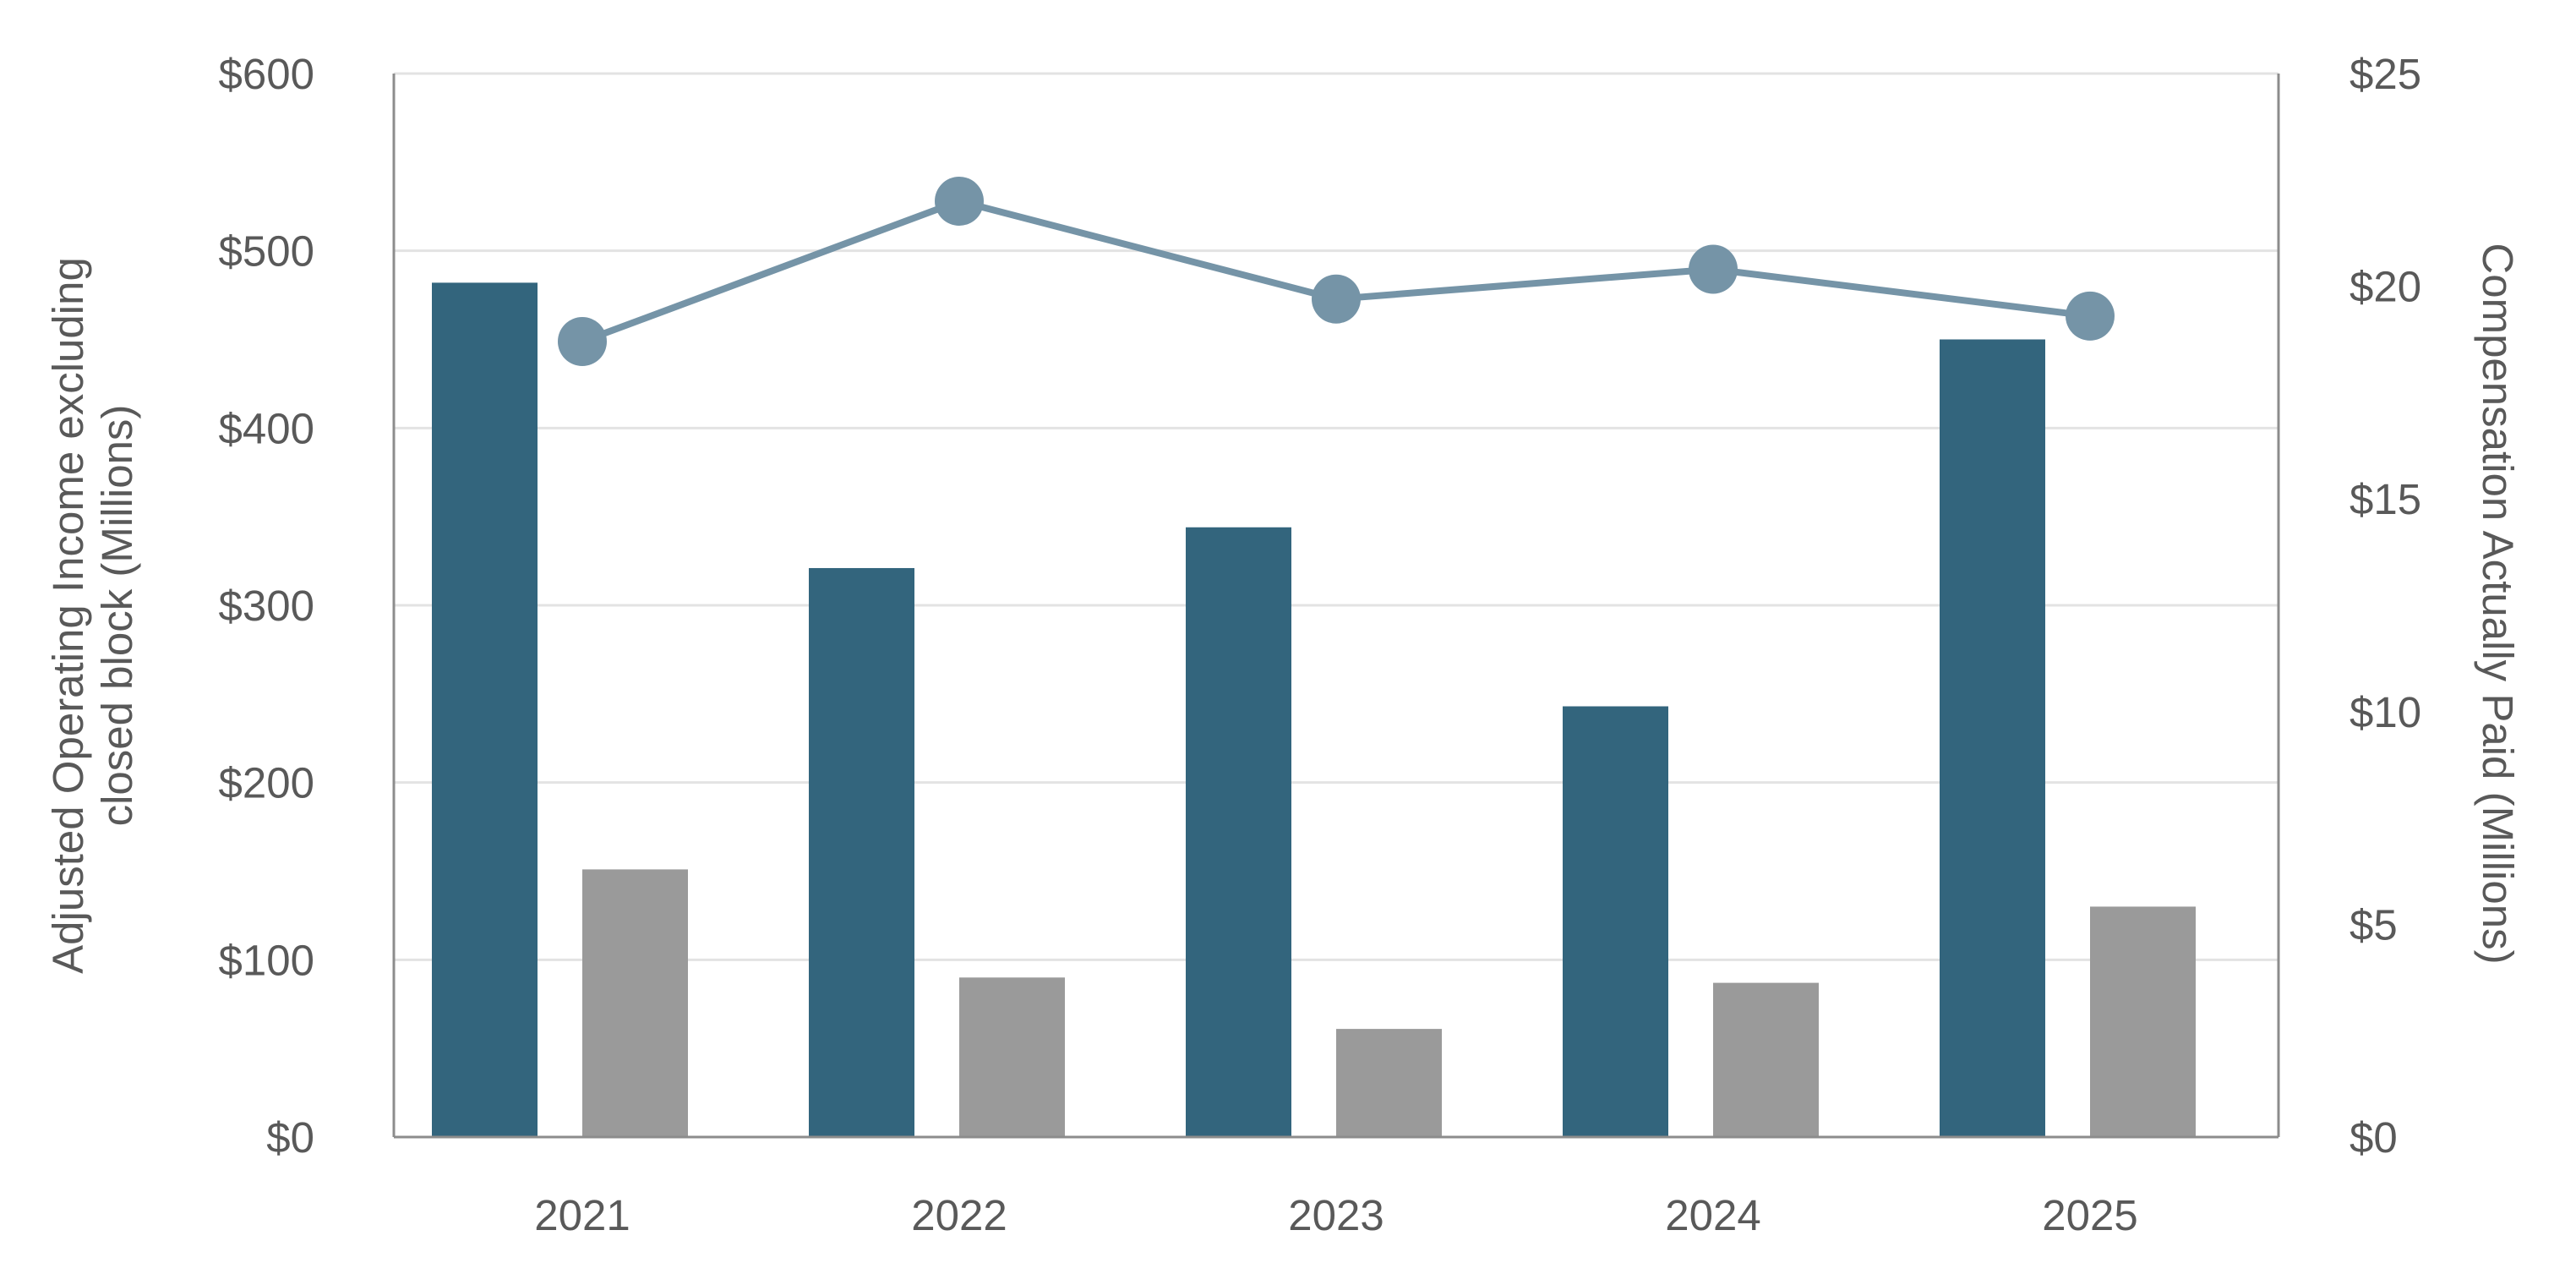 The height and width of the screenshot is (1263, 2576). I want to click on bar-series-1-2025, so click(1992, 738).